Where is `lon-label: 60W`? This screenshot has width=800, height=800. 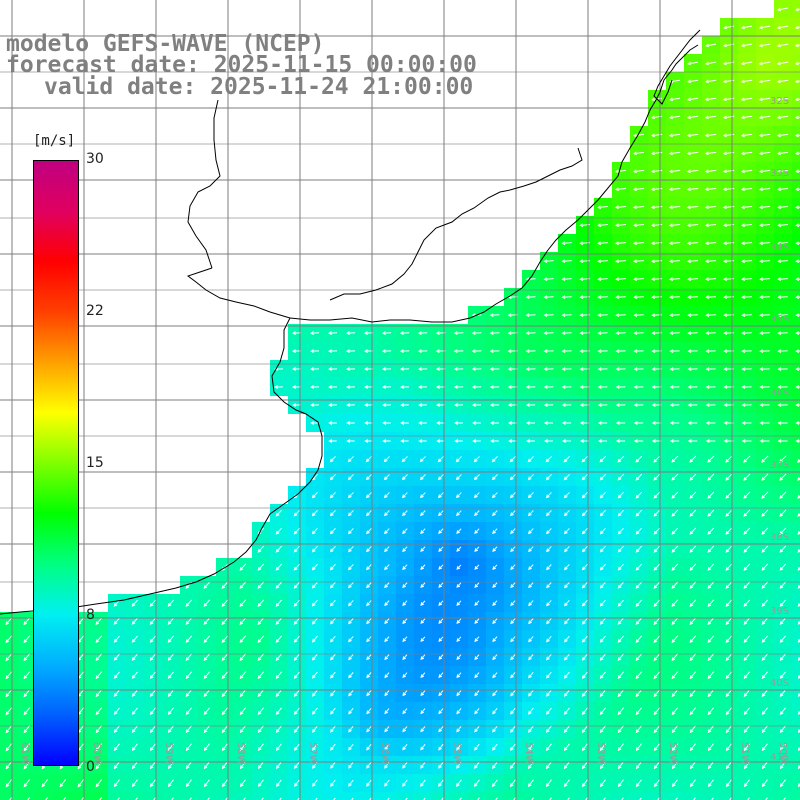
lon-label: 60W is located at coordinates (96, 753).